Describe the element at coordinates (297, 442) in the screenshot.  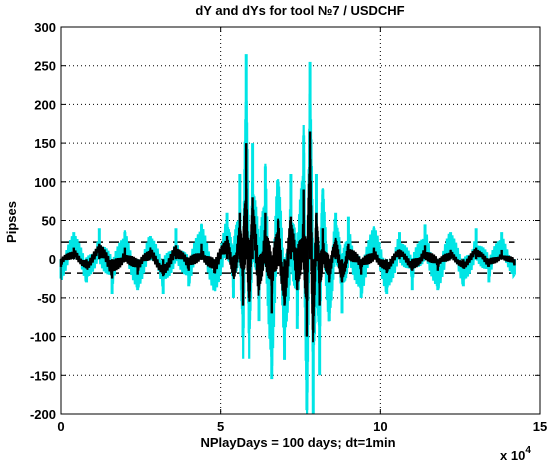
I see `x-axis-label: NPlayDays = 100 days; dt=1min` at that location.